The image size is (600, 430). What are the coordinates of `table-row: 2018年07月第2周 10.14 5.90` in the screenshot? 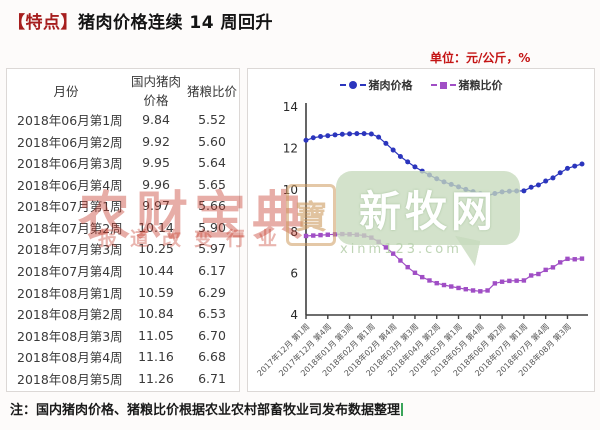 It's located at (123, 228).